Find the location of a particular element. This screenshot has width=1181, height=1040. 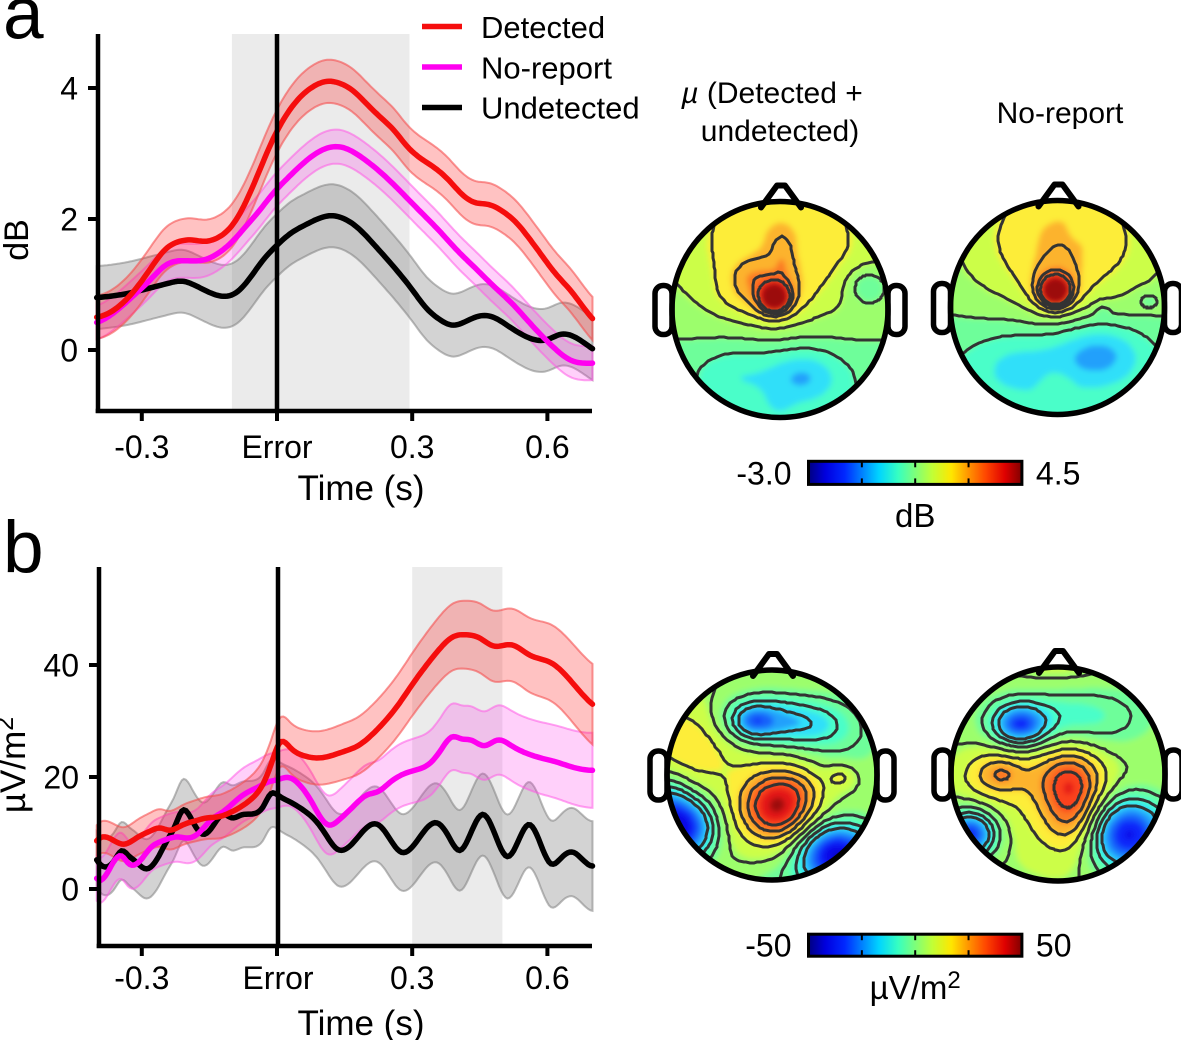

svg-text: 4.5 is located at coordinates (1058, 473).